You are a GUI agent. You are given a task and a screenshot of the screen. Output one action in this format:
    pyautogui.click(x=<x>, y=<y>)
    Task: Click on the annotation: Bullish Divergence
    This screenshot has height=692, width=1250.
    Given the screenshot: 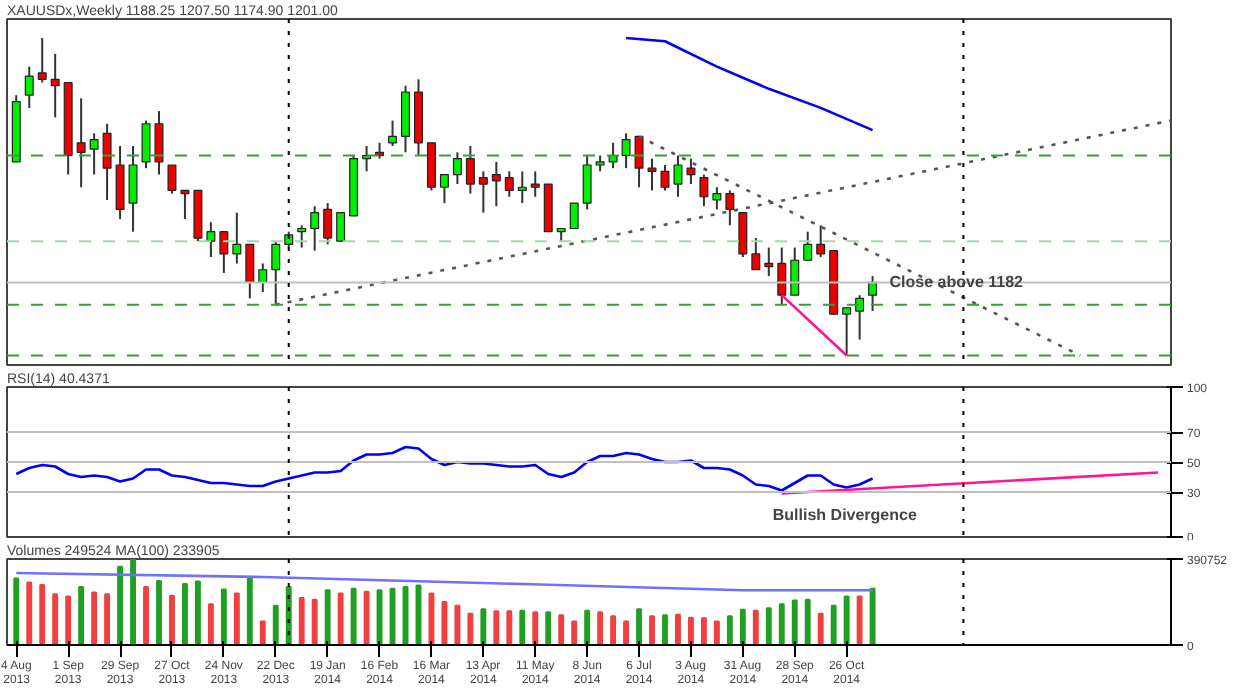 What is the action you would take?
    pyautogui.click(x=845, y=514)
    